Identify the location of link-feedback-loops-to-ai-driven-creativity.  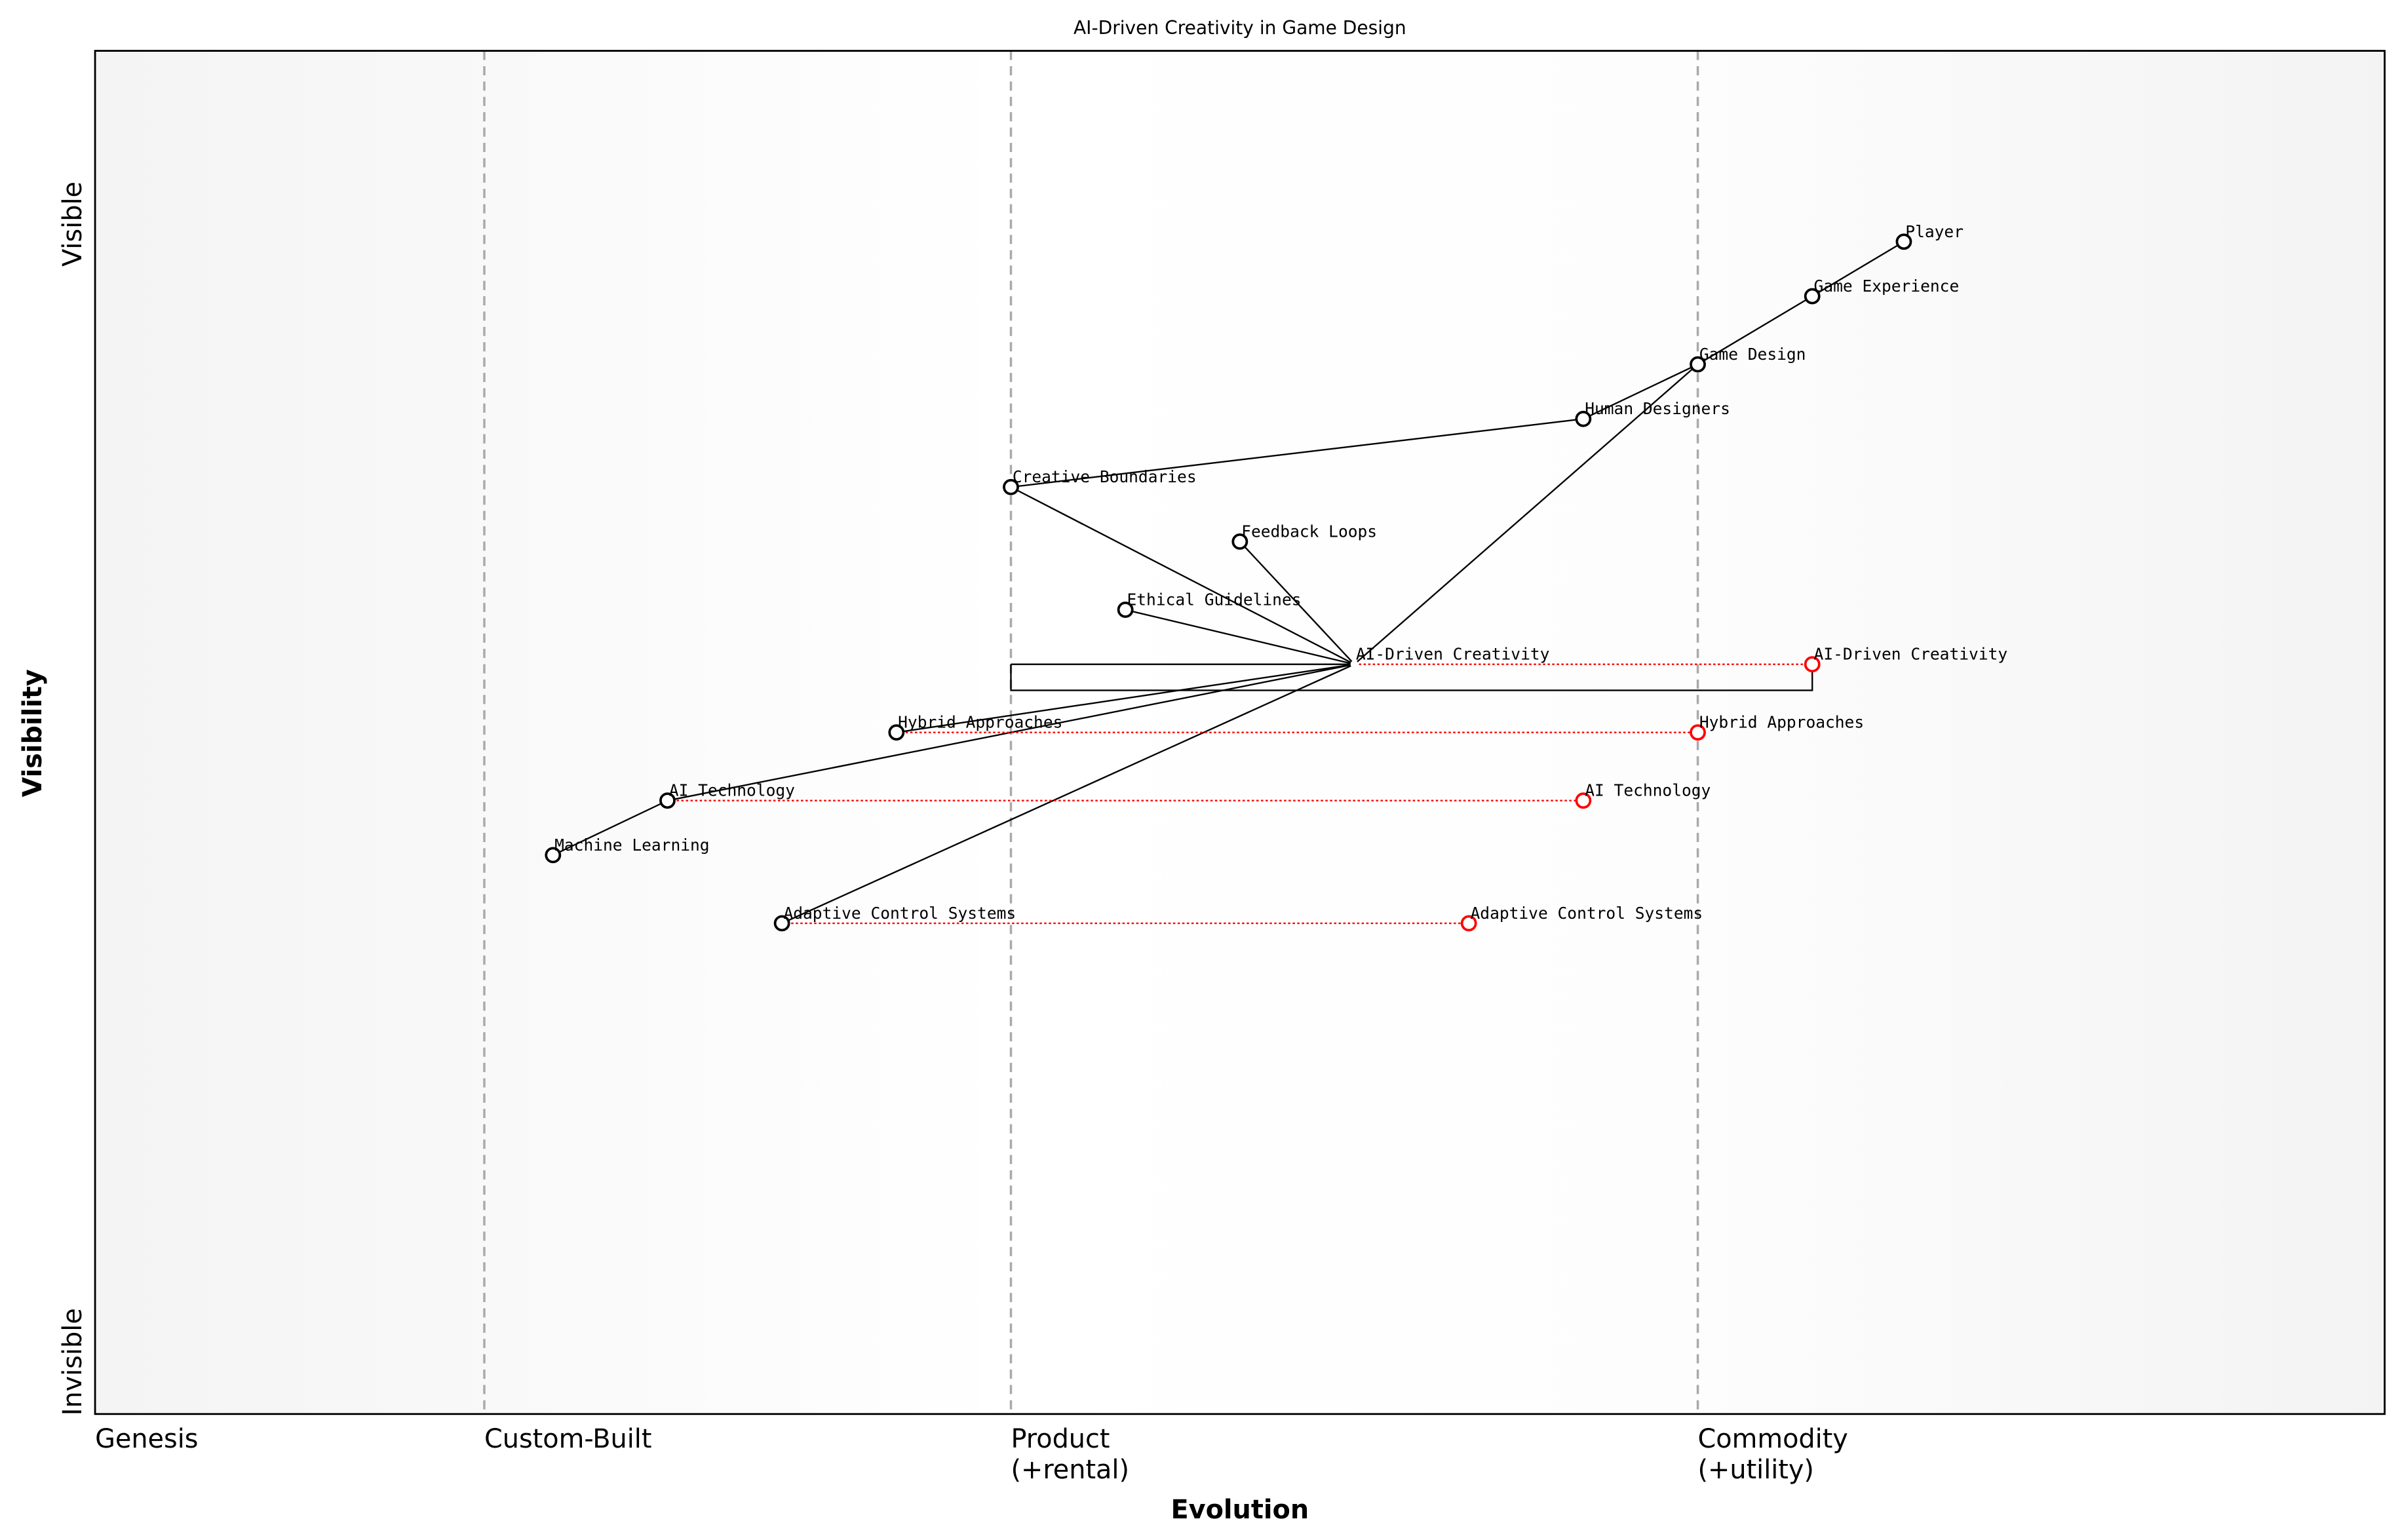
(1297, 603).